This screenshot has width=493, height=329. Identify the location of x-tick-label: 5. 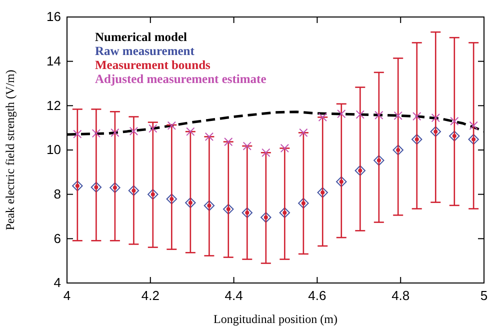
(484, 296).